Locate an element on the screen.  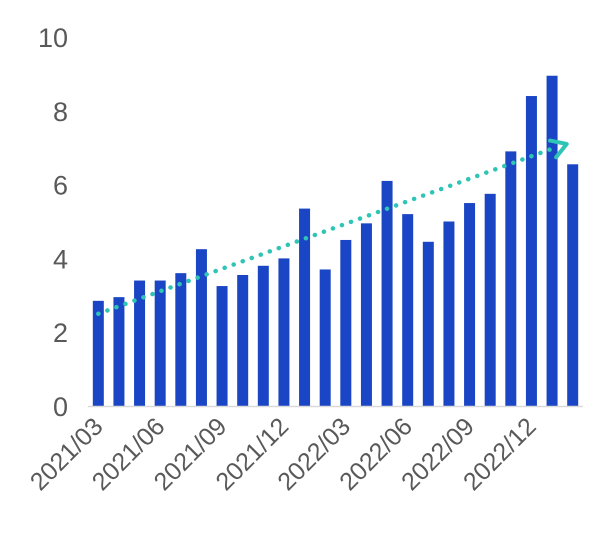
y-tick-label: 8 is located at coordinates (60, 112).